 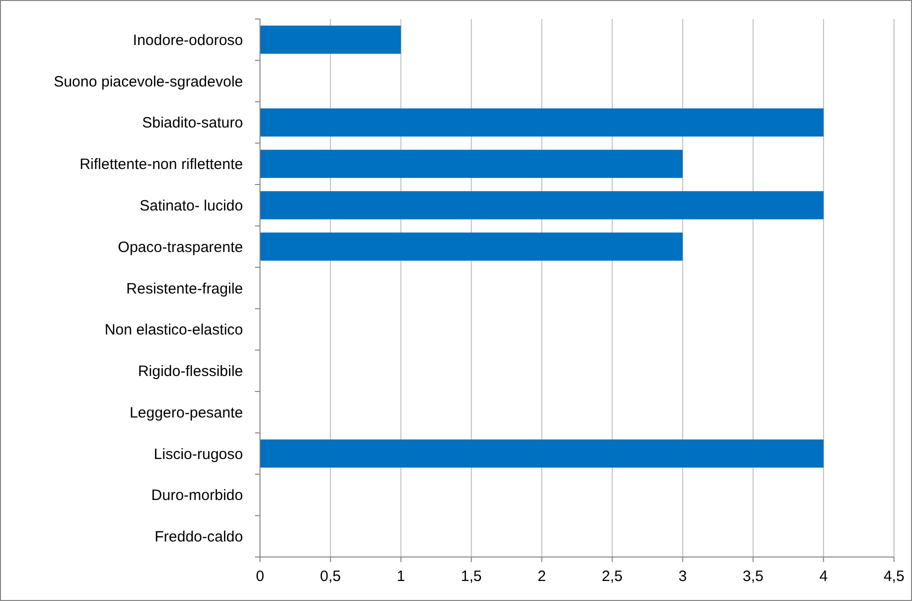 What do you see at coordinates (753, 576) in the screenshot?
I see `x-tick-label: 3,5` at bounding box center [753, 576].